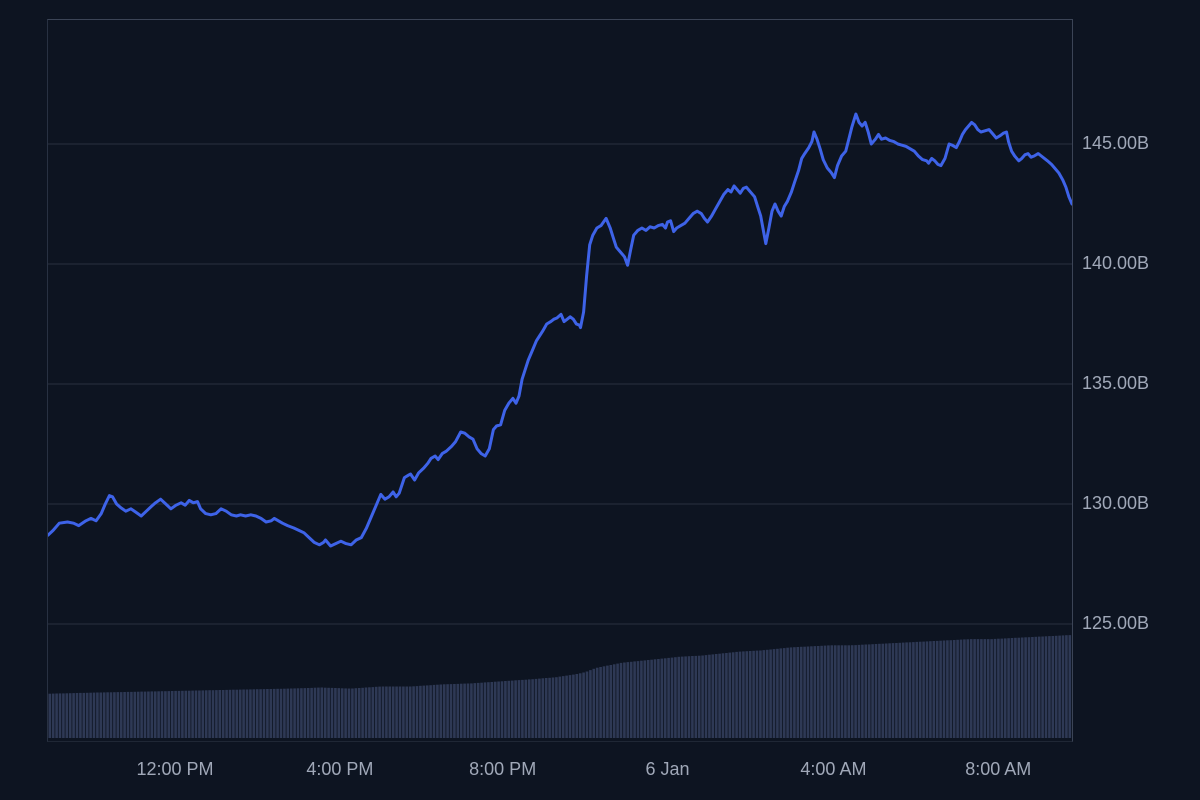 This screenshot has height=800, width=1200. What do you see at coordinates (1116, 503) in the screenshot?
I see `y-axis-label: 130.00B` at bounding box center [1116, 503].